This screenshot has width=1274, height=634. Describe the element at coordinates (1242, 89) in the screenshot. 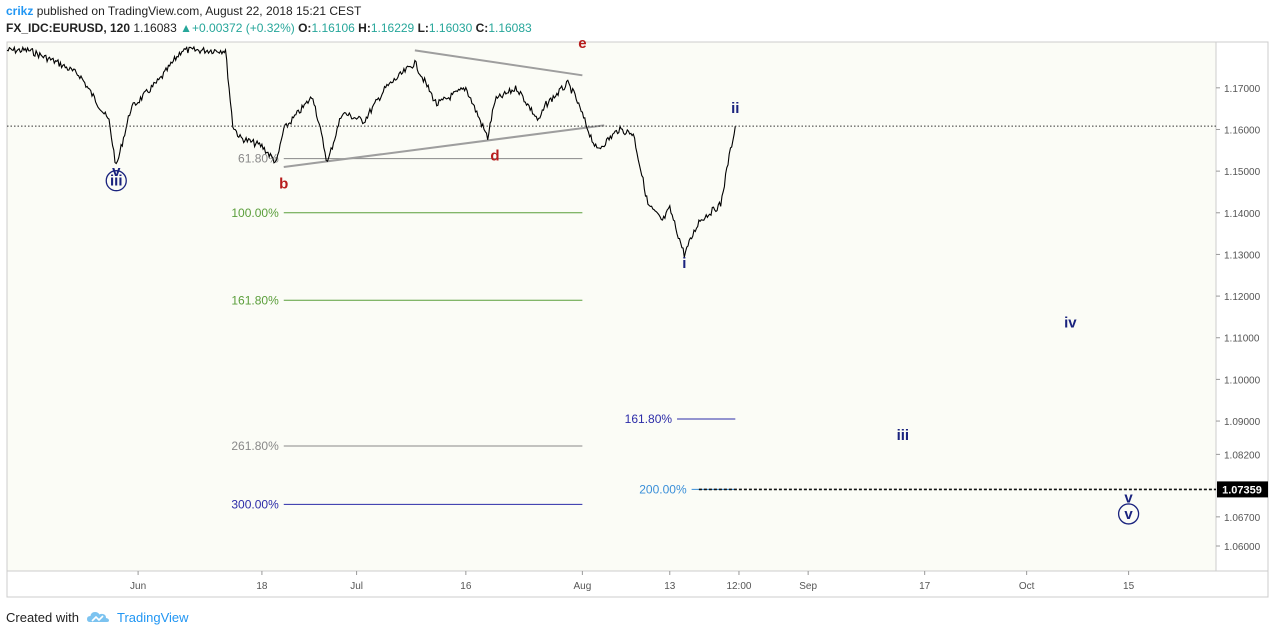

I see `y-tick-label: 1.17000` at that location.